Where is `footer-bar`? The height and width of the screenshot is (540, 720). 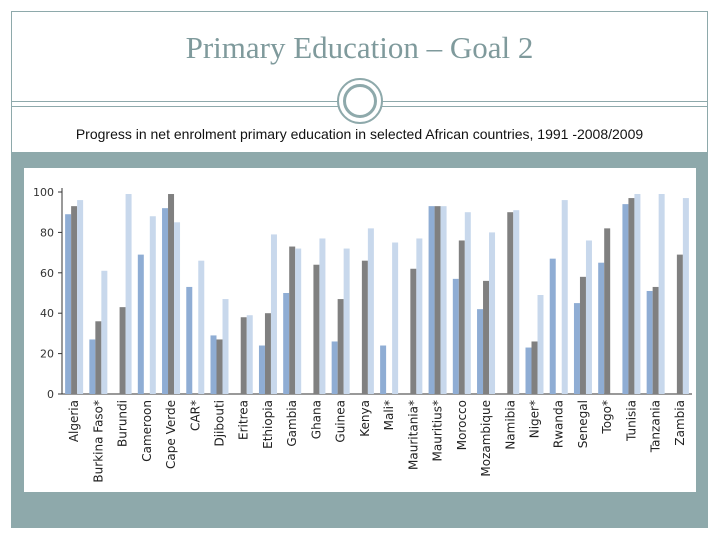
footer-bar is located at coordinates (359, 515).